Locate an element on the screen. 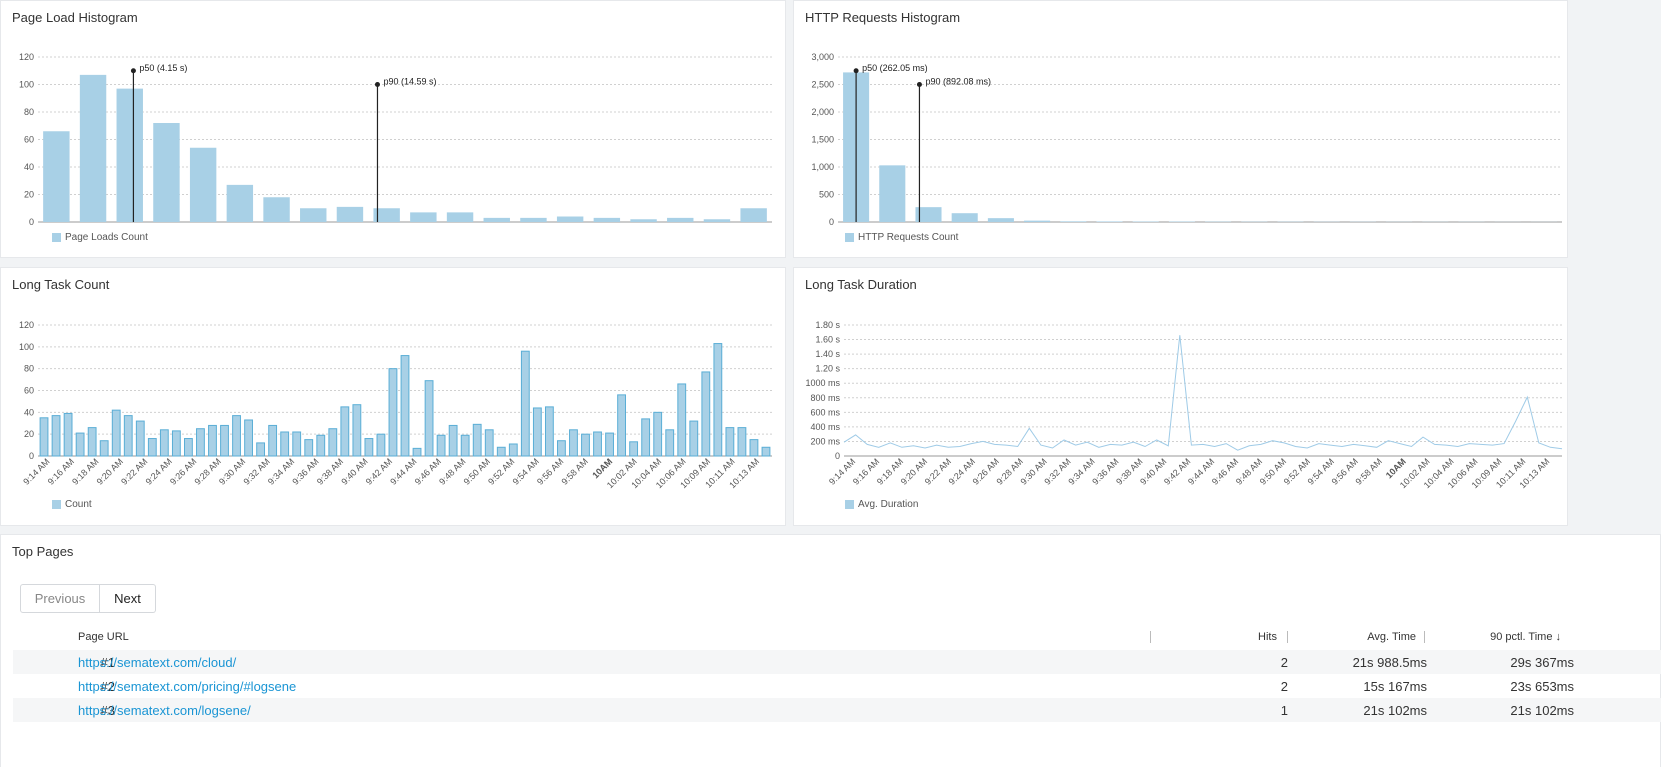 The height and width of the screenshot is (767, 1661). y-tick-label: 80 is located at coordinates (29, 369).